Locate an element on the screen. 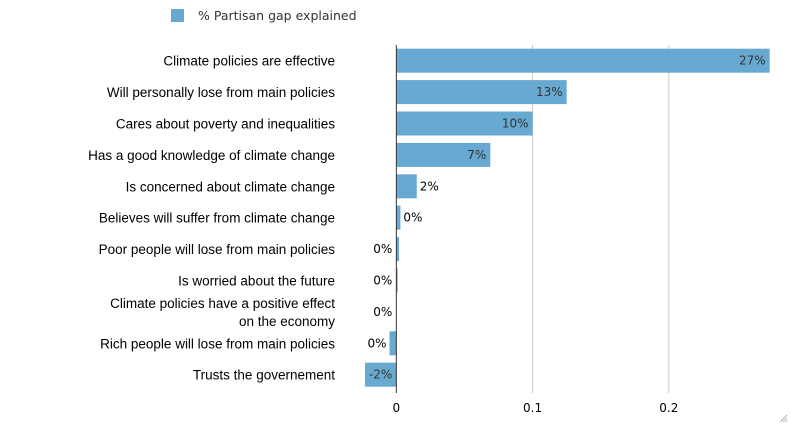 Image resolution: width=791 pixels, height=426 pixels. x-tick-label: 0.2 is located at coordinates (668, 408).